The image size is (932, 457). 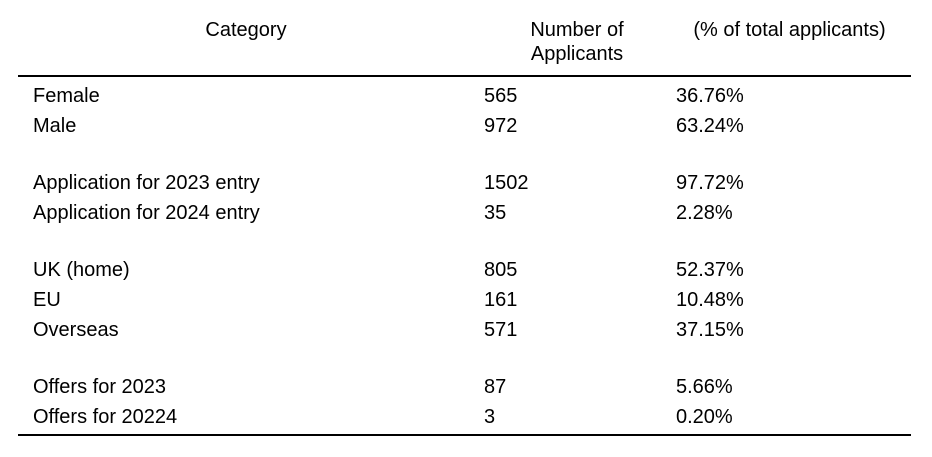 I want to click on table-row: Application for 2024 entry 35 2.28%, so click(x=464, y=213).